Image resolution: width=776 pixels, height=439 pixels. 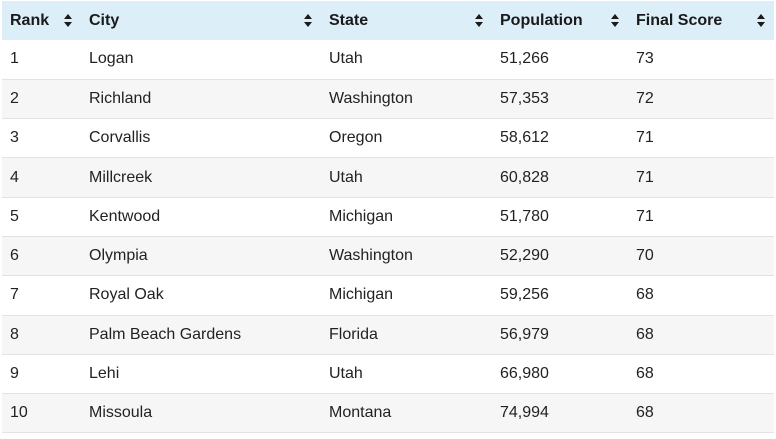 I want to click on column-header-rank: Rank, so click(x=41, y=20).